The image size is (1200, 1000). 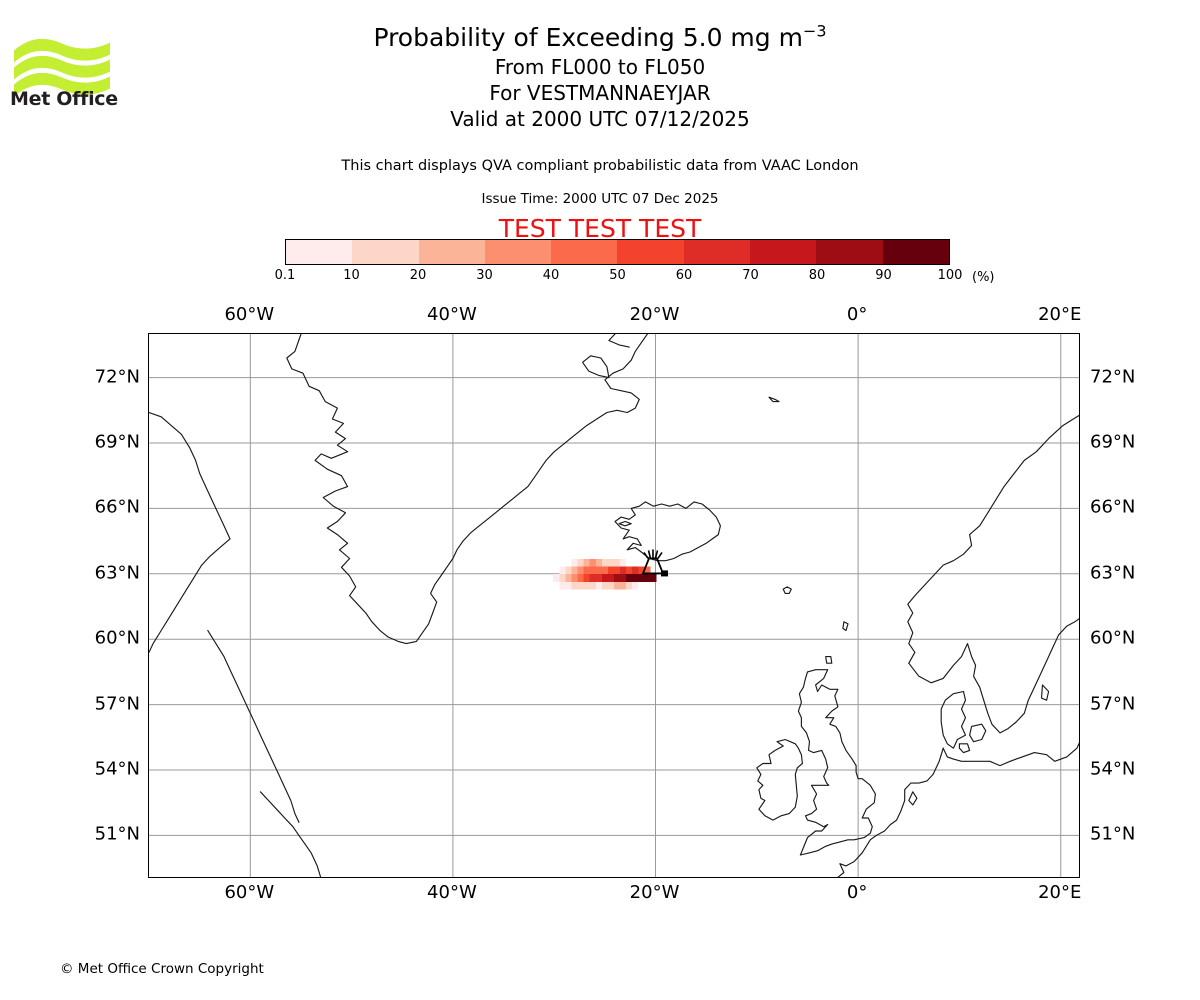 What do you see at coordinates (285, 275) in the screenshot?
I see `colorbar-tick-0.1: 0.1` at bounding box center [285, 275].